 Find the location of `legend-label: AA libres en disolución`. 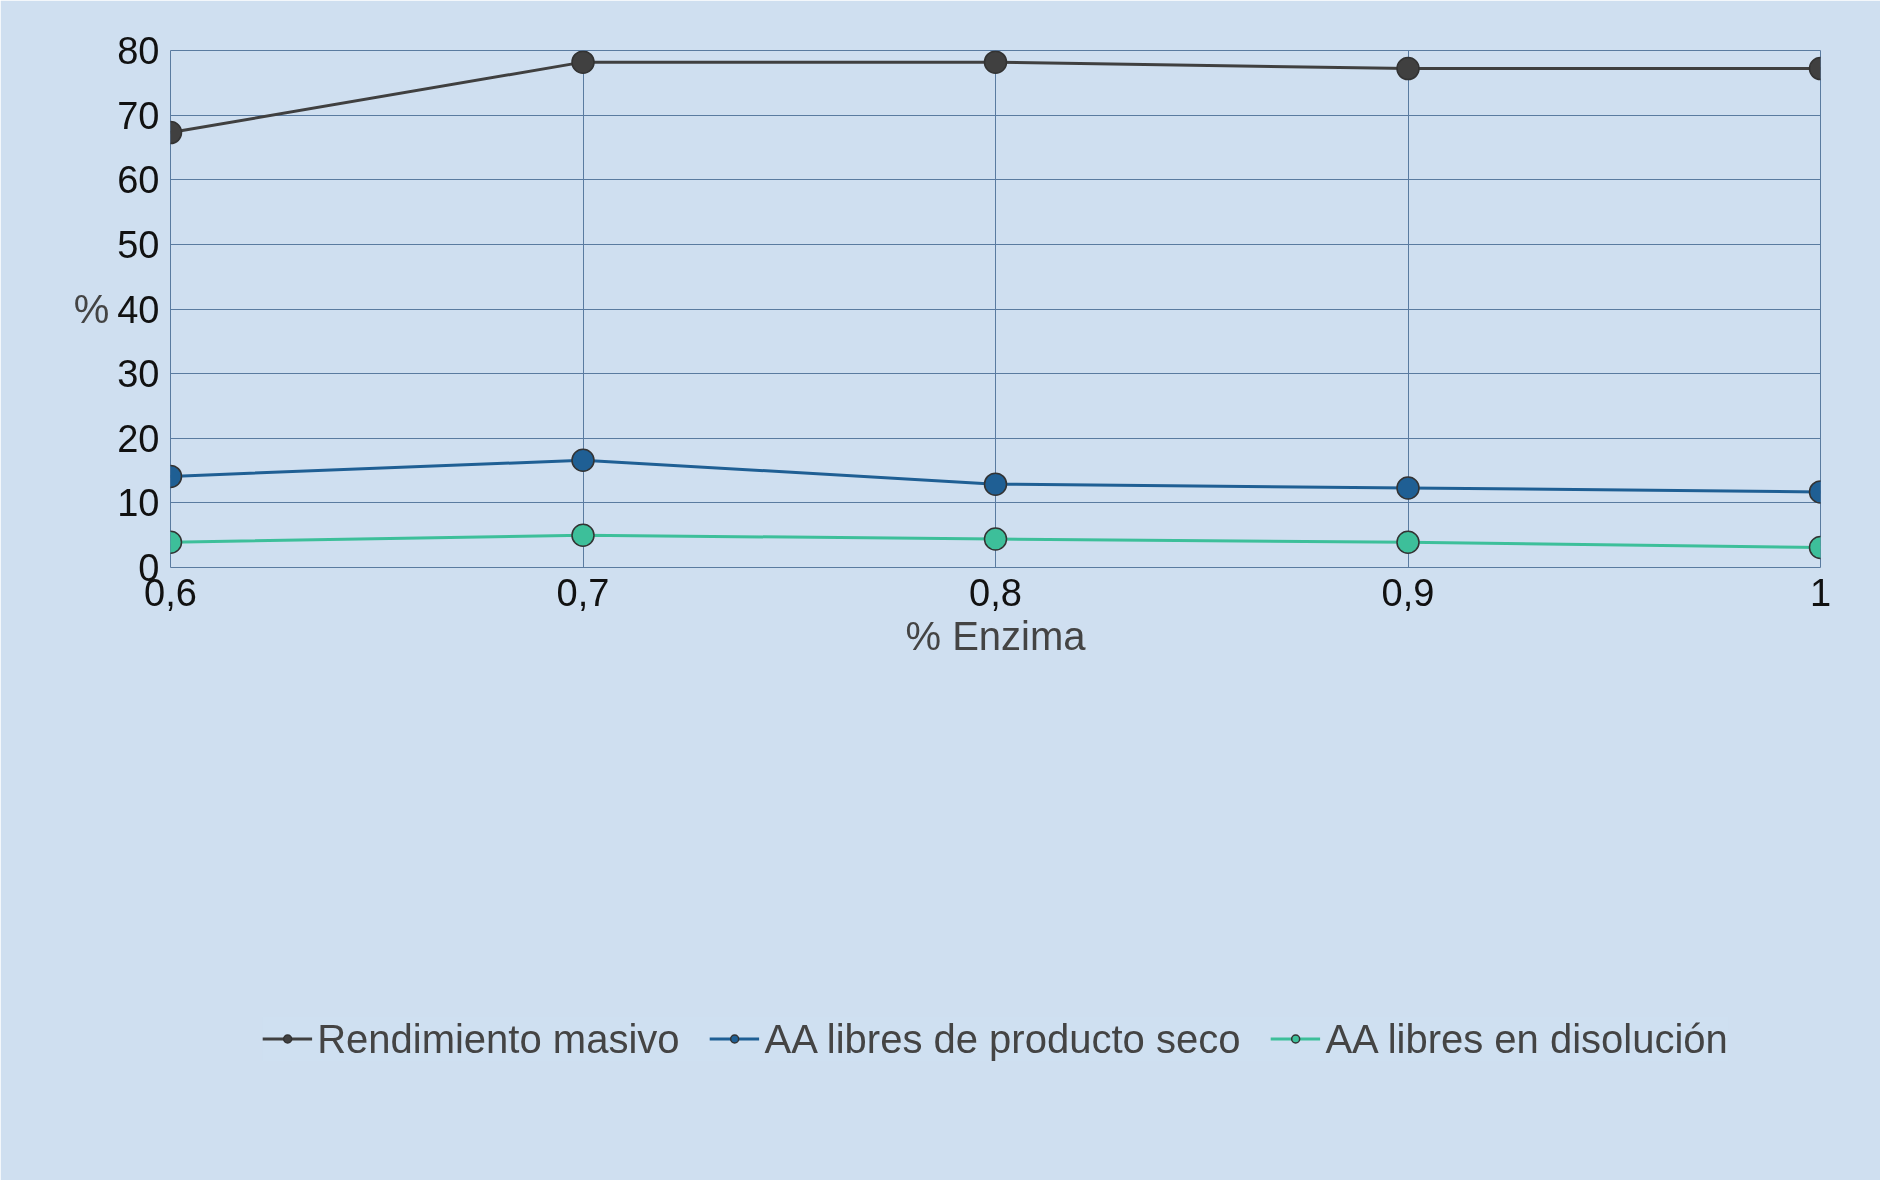

legend-label: AA libres en disolución is located at coordinates (1526, 1039).